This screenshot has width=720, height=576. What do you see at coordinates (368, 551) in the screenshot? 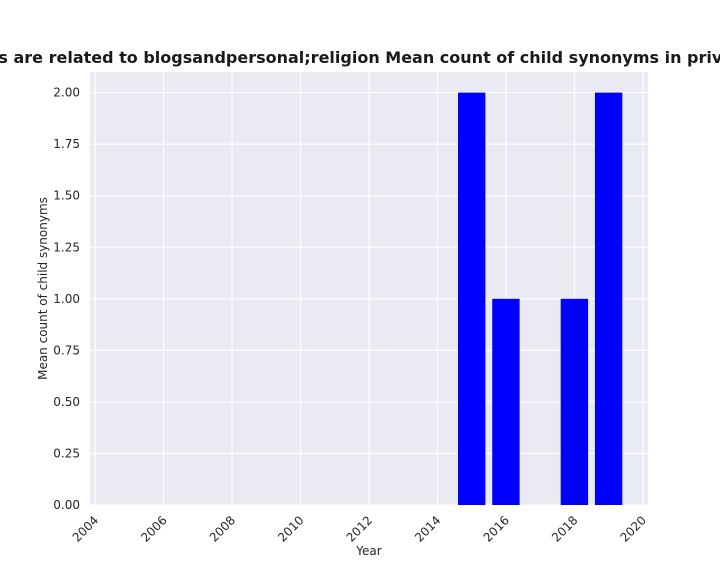
I see `x-axis-label: Year` at bounding box center [368, 551].